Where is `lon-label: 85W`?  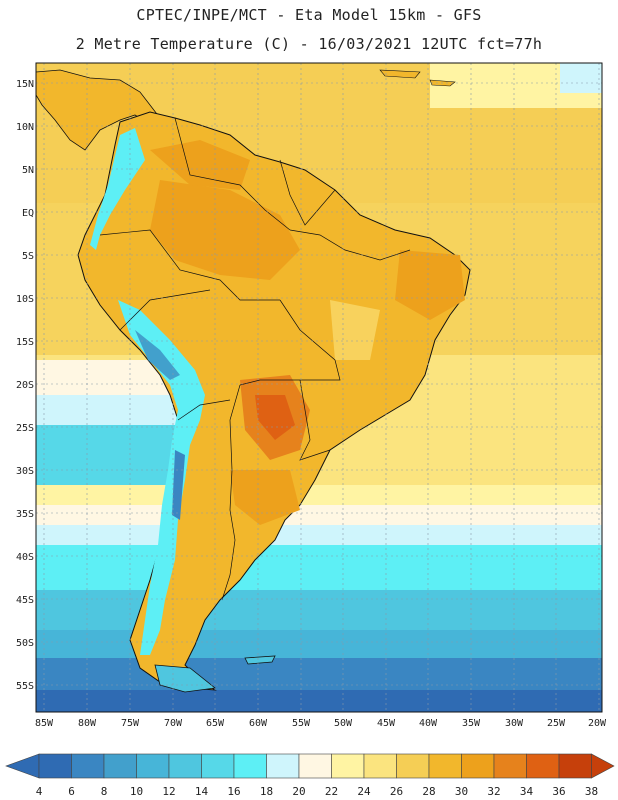 lon-label: 85W is located at coordinates (44, 723).